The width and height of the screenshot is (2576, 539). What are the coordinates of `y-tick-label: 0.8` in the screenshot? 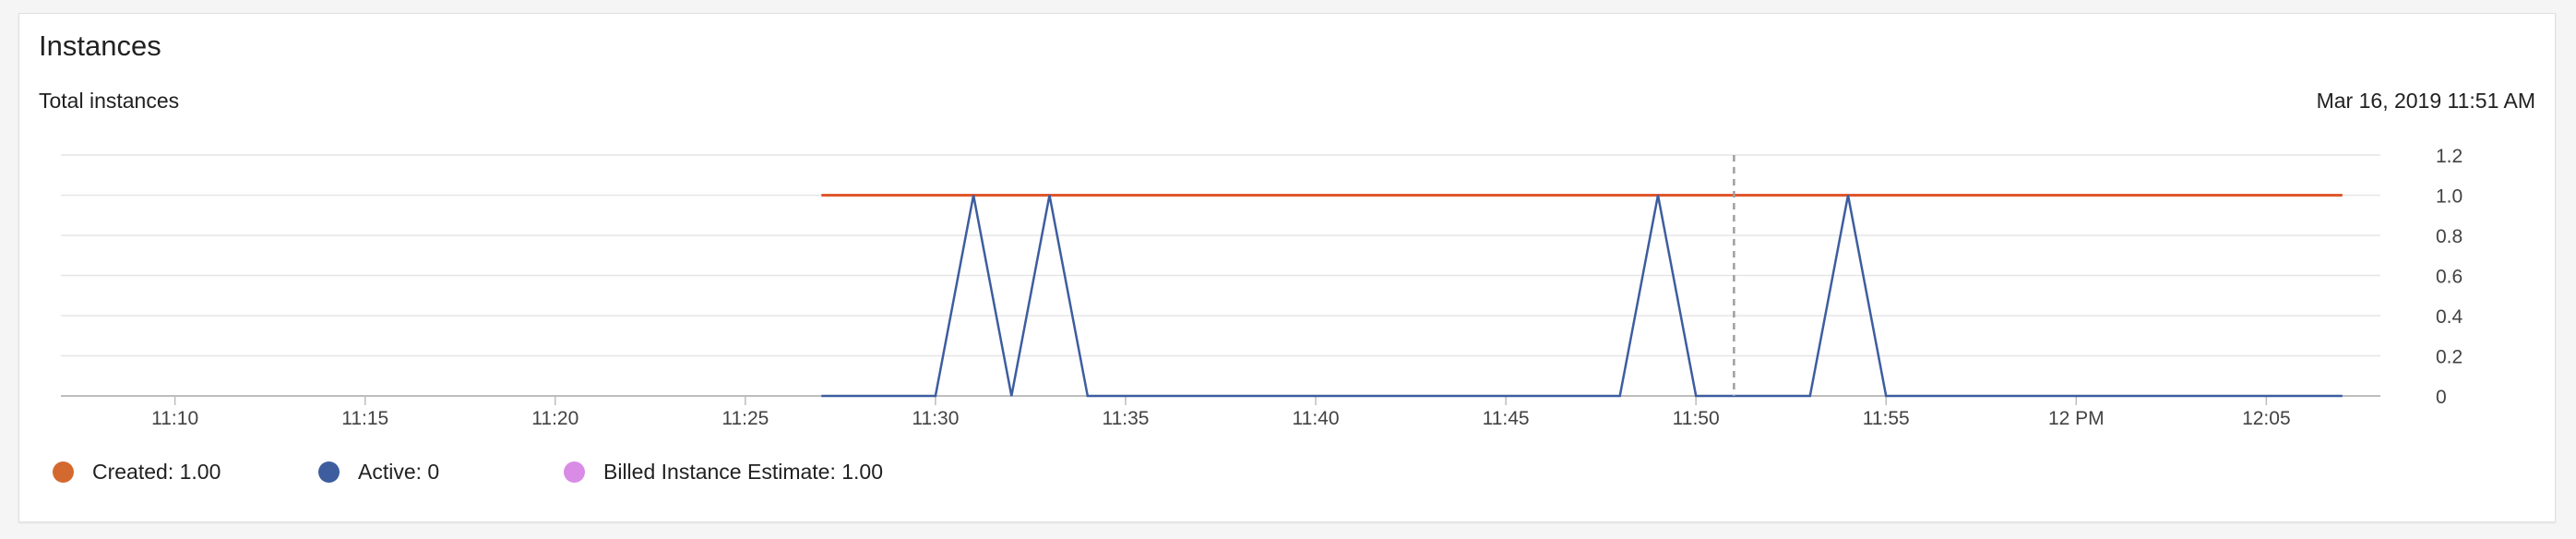 It's located at (2450, 236).